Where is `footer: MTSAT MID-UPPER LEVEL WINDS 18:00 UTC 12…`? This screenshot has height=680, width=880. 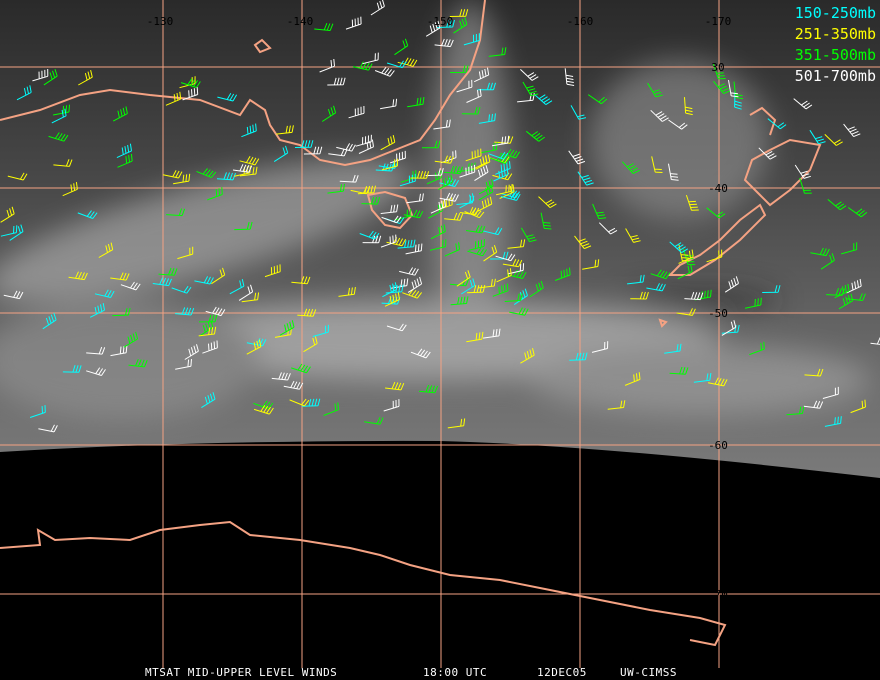 footer: MTSAT MID-UPPER LEVEL WINDS 18:00 UTC 12… is located at coordinates (410, 672).